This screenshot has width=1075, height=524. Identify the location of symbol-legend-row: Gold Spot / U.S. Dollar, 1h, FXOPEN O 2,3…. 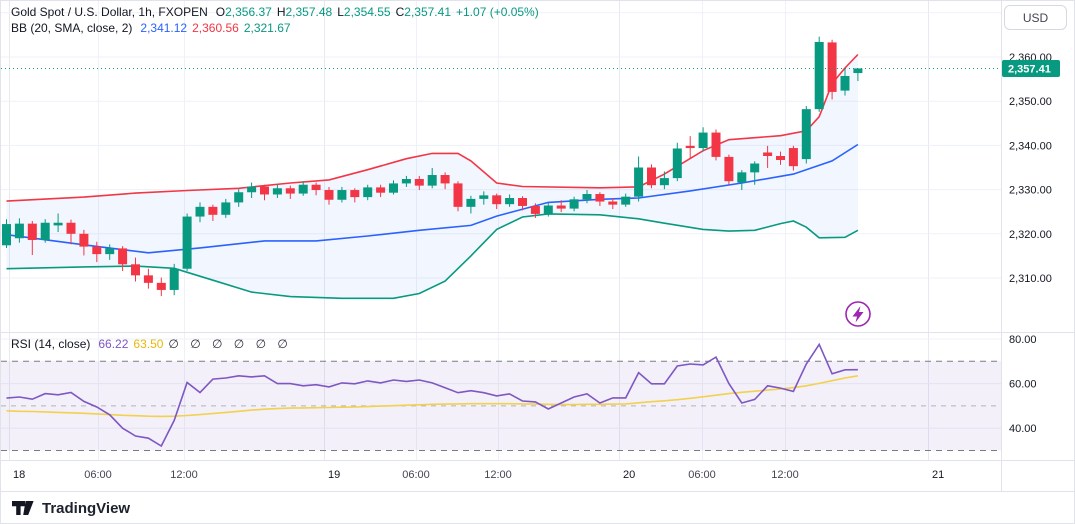
(275, 13).